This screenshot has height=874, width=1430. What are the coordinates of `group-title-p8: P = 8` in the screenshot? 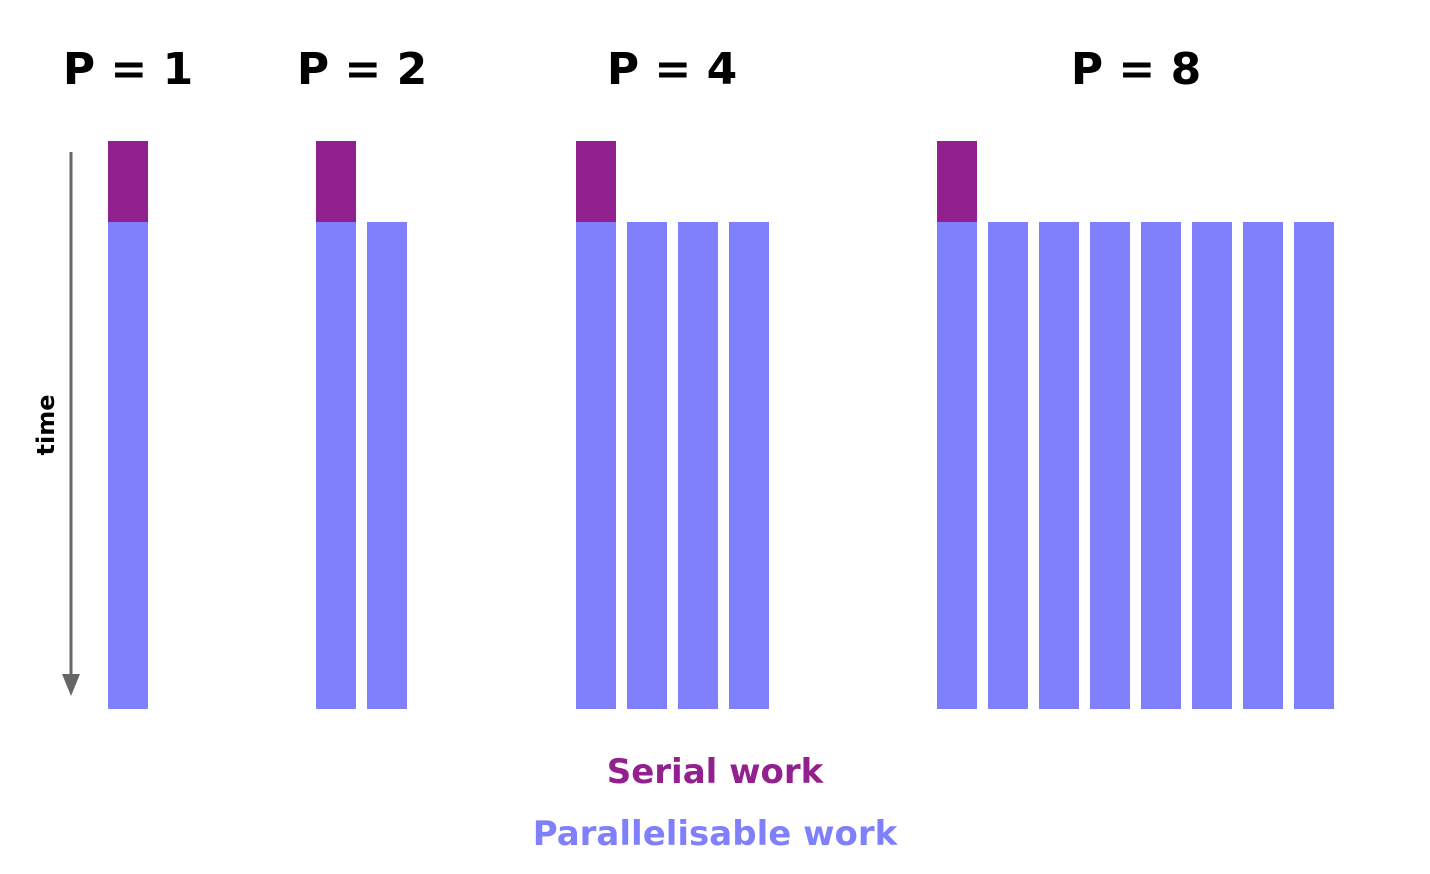 It's located at (1136, 69).